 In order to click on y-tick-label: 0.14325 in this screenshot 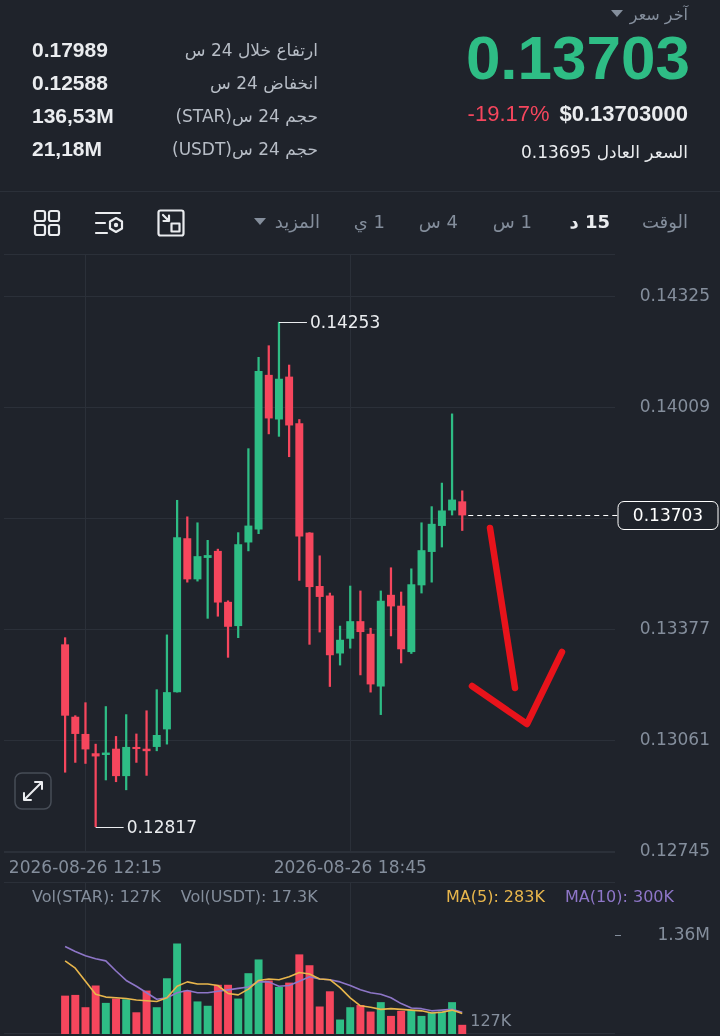, I will do `click(674, 295)`.